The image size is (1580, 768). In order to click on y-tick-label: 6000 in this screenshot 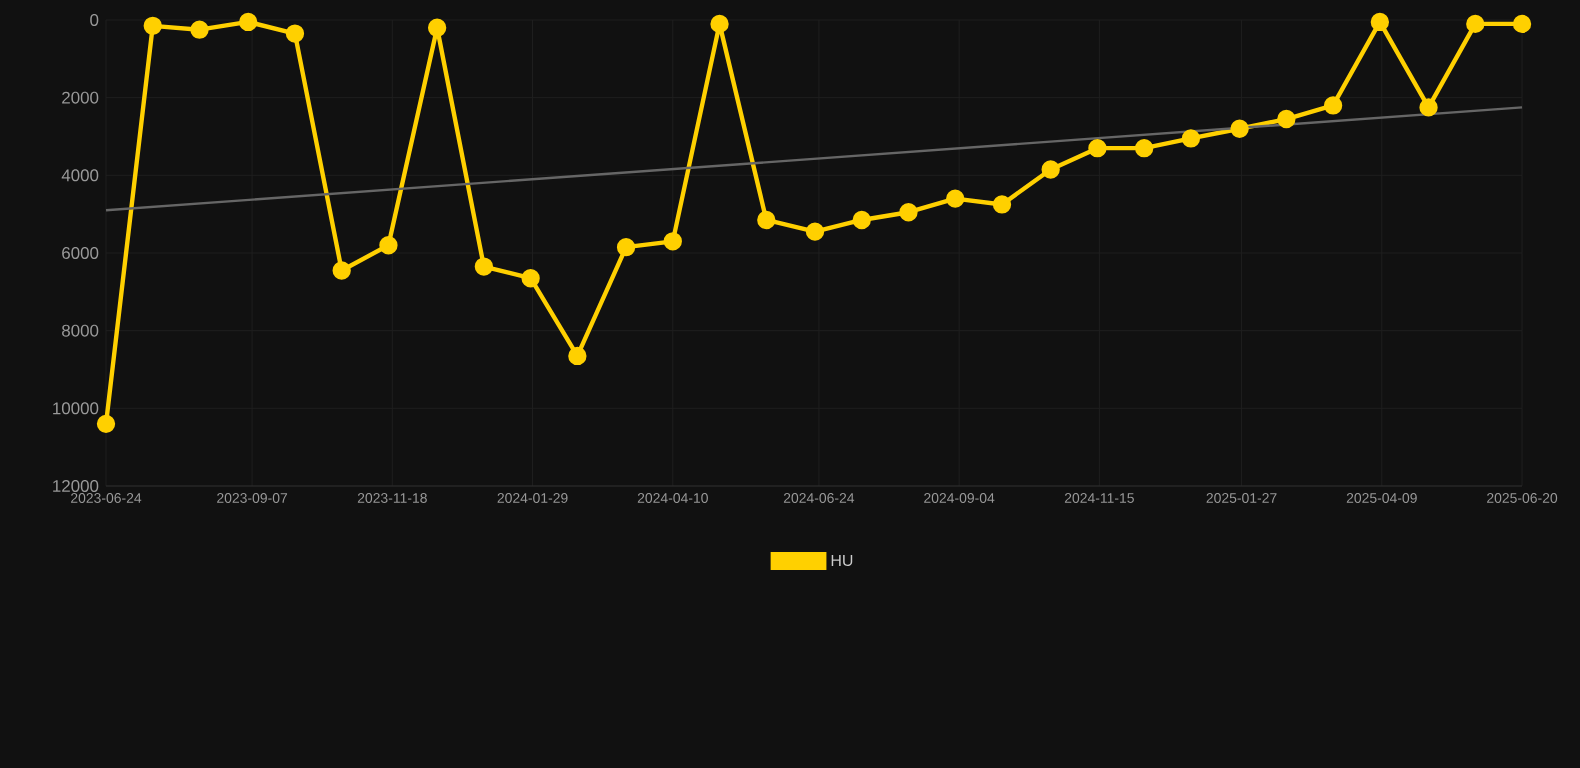, I will do `click(80, 253)`.